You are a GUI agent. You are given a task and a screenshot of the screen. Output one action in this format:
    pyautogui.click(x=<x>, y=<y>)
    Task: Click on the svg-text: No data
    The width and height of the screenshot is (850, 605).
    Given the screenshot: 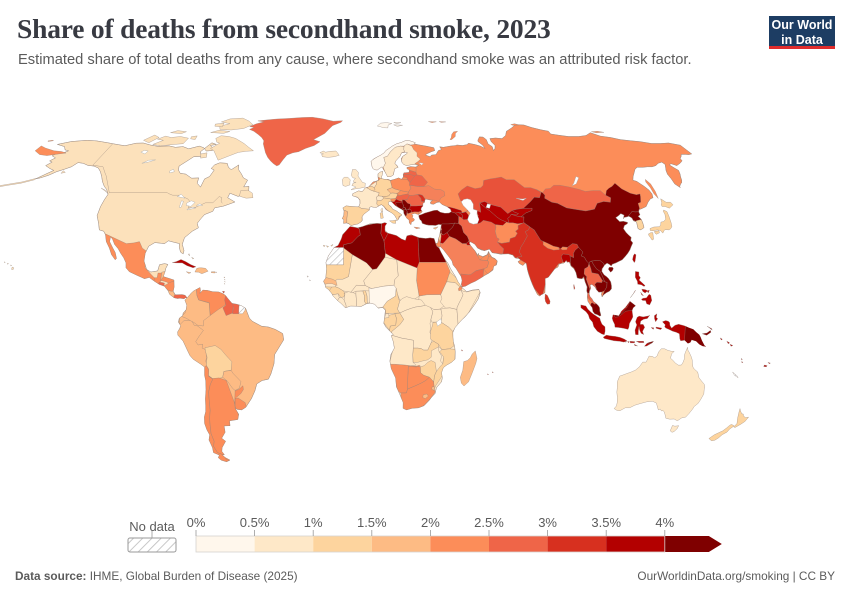 What is the action you would take?
    pyautogui.click(x=152, y=526)
    